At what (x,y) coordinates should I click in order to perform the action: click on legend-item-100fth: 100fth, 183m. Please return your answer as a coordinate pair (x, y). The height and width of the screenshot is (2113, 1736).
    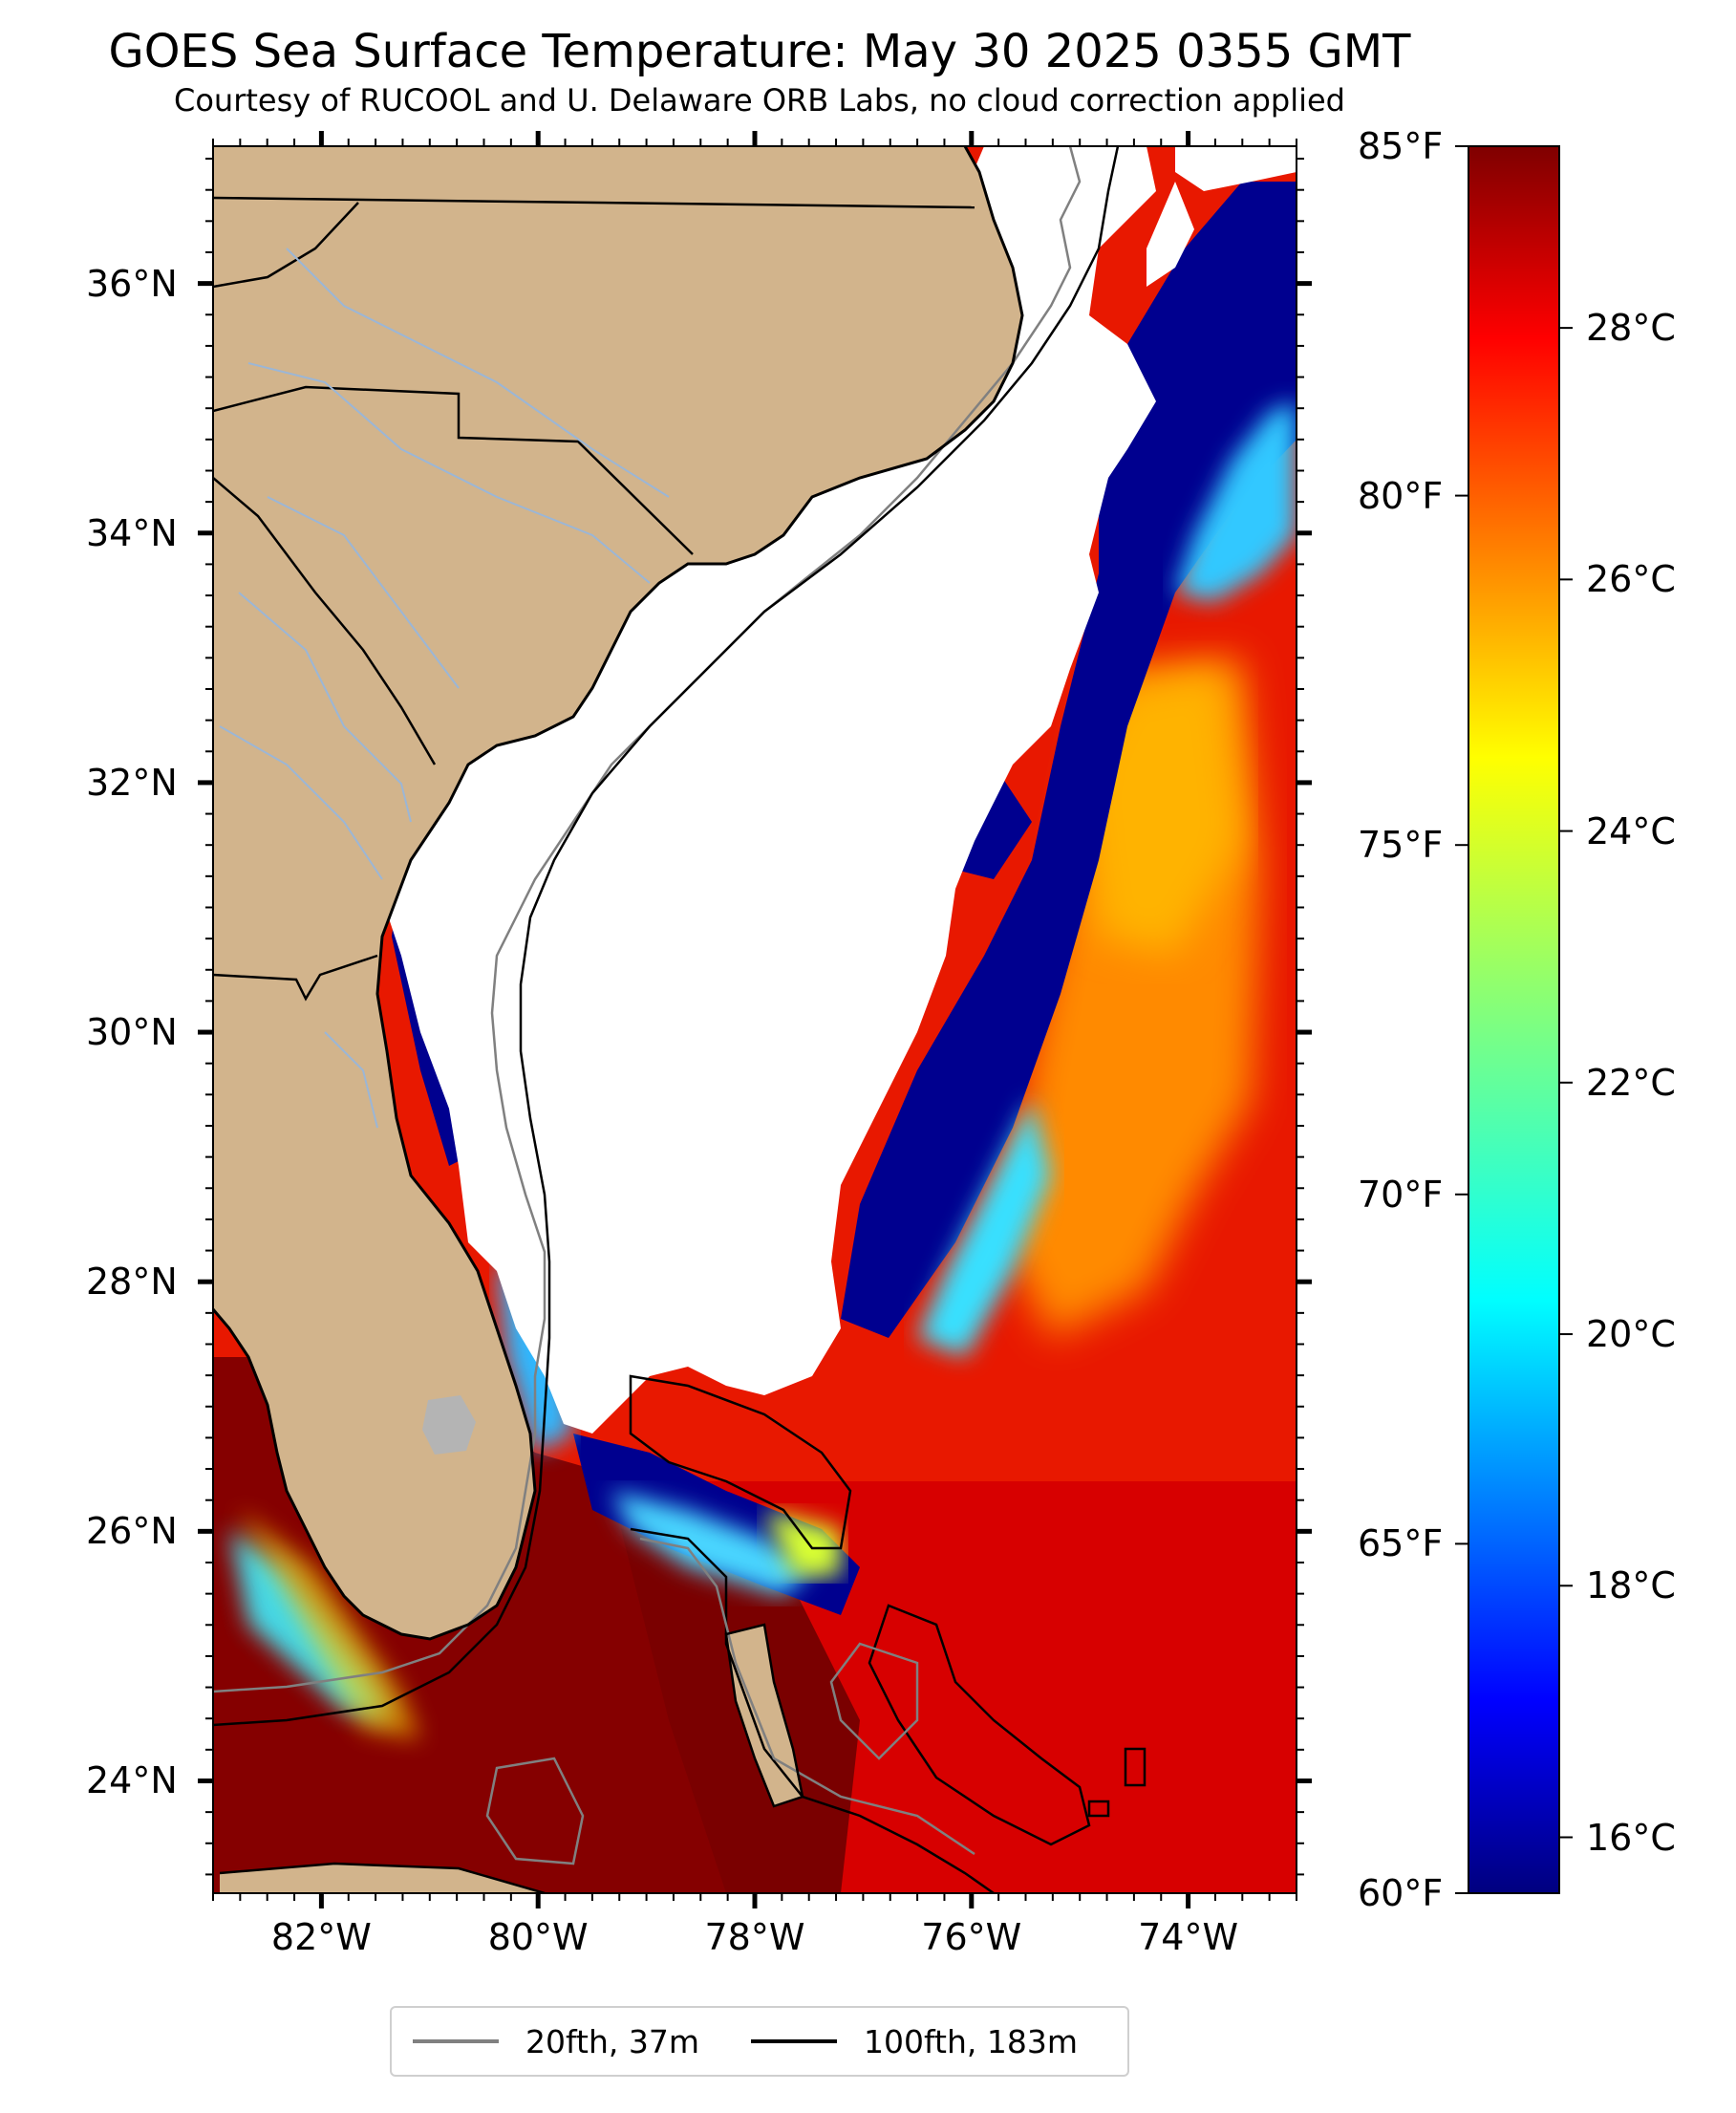
    Looking at the image, I should click on (914, 2042).